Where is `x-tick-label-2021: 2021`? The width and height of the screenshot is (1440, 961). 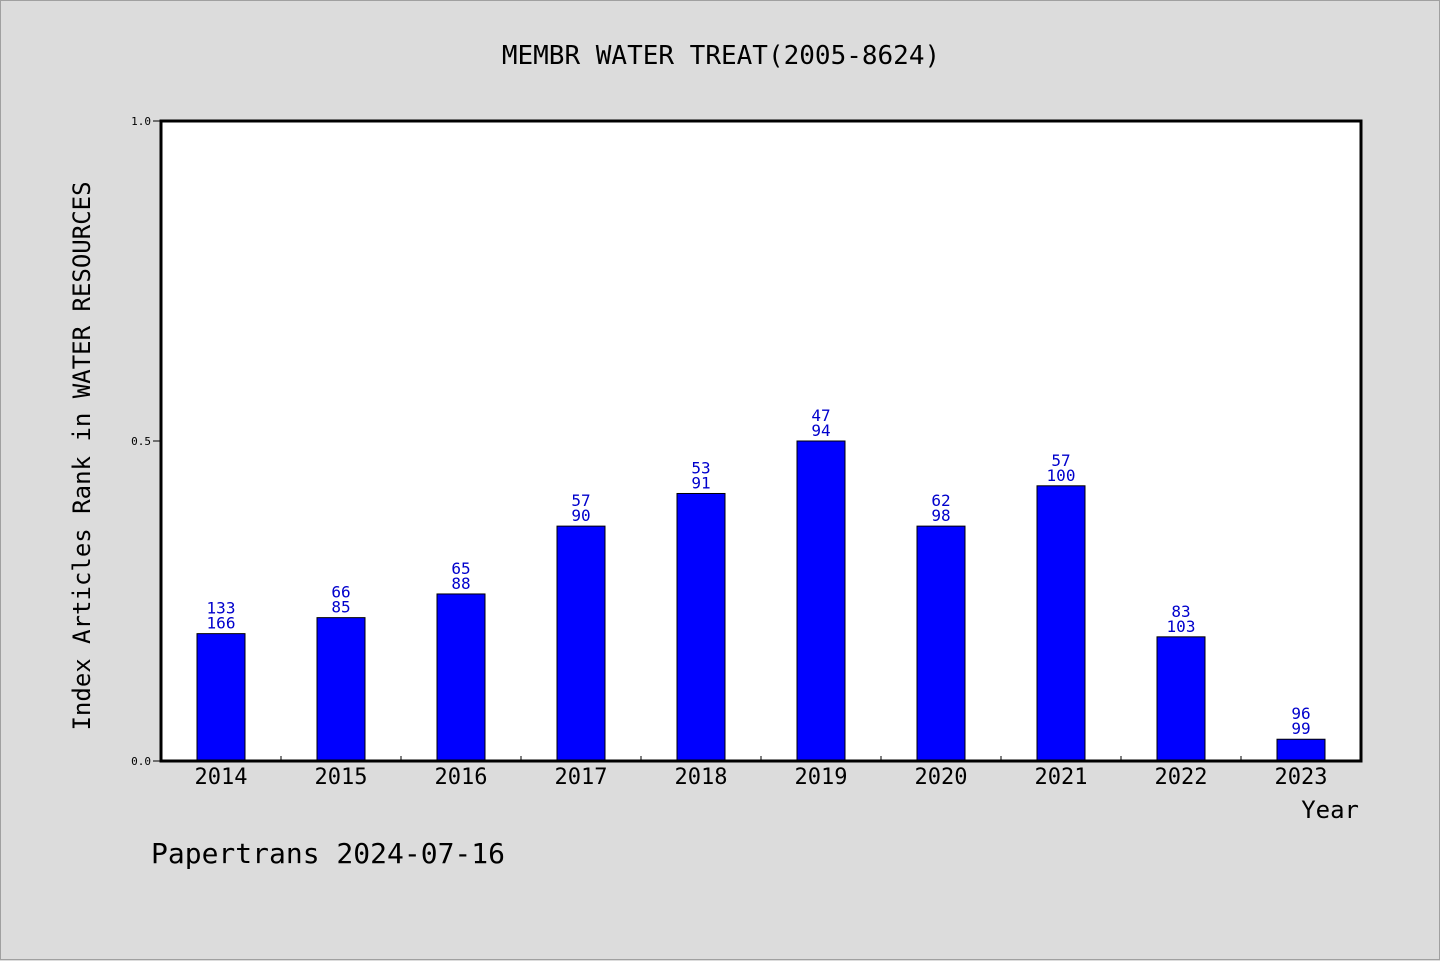 x-tick-label-2021: 2021 is located at coordinates (1061, 777).